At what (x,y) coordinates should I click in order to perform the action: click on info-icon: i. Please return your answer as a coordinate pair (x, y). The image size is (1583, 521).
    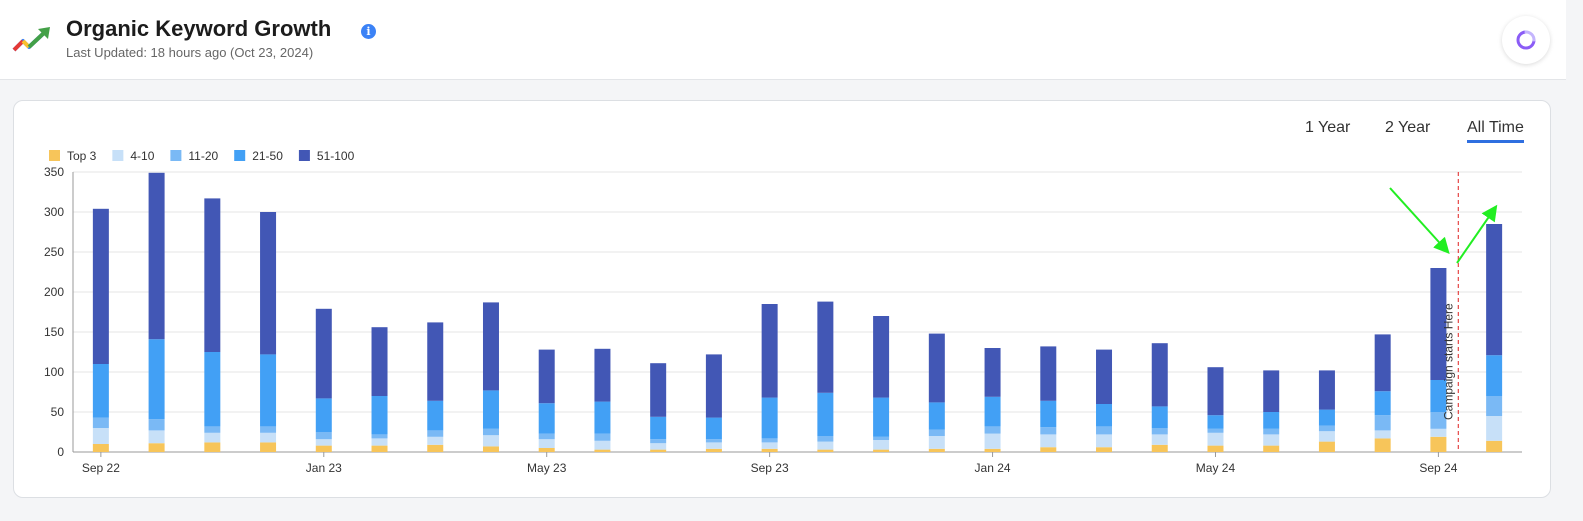
    Looking at the image, I should click on (368, 31).